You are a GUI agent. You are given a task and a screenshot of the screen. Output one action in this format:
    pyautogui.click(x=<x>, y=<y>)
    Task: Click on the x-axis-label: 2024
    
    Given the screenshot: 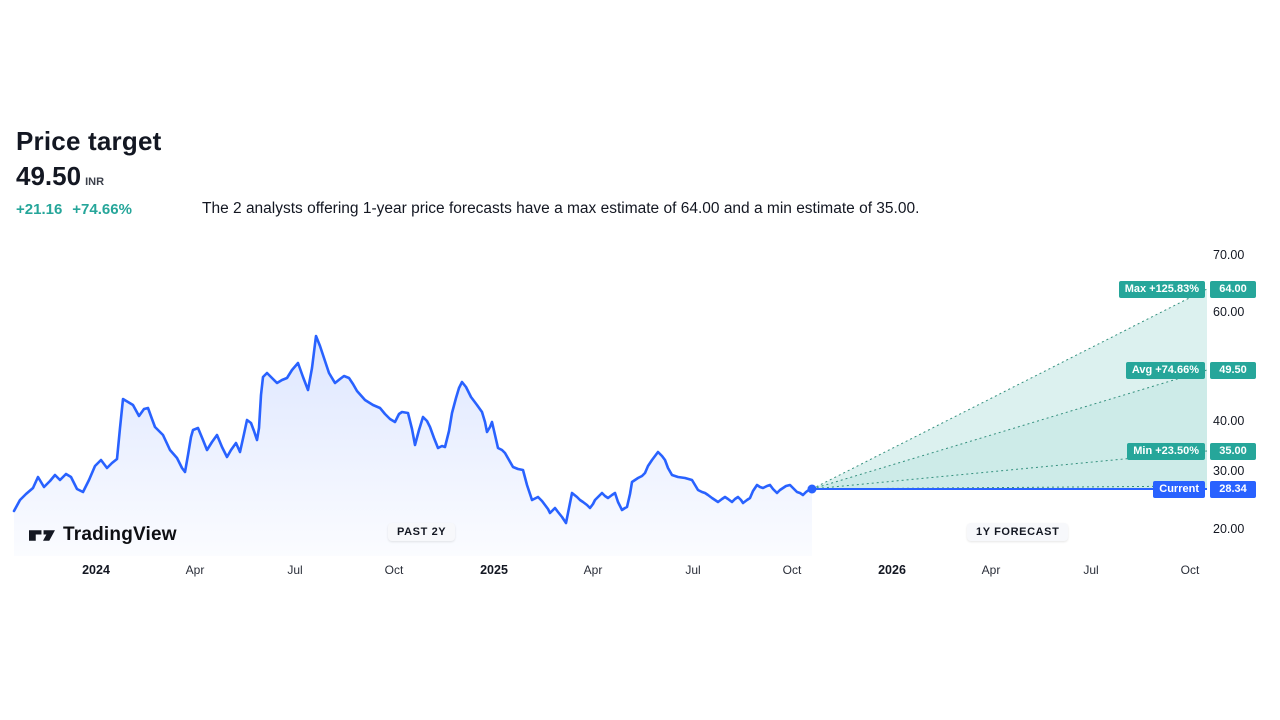 What is the action you would take?
    pyautogui.click(x=96, y=570)
    